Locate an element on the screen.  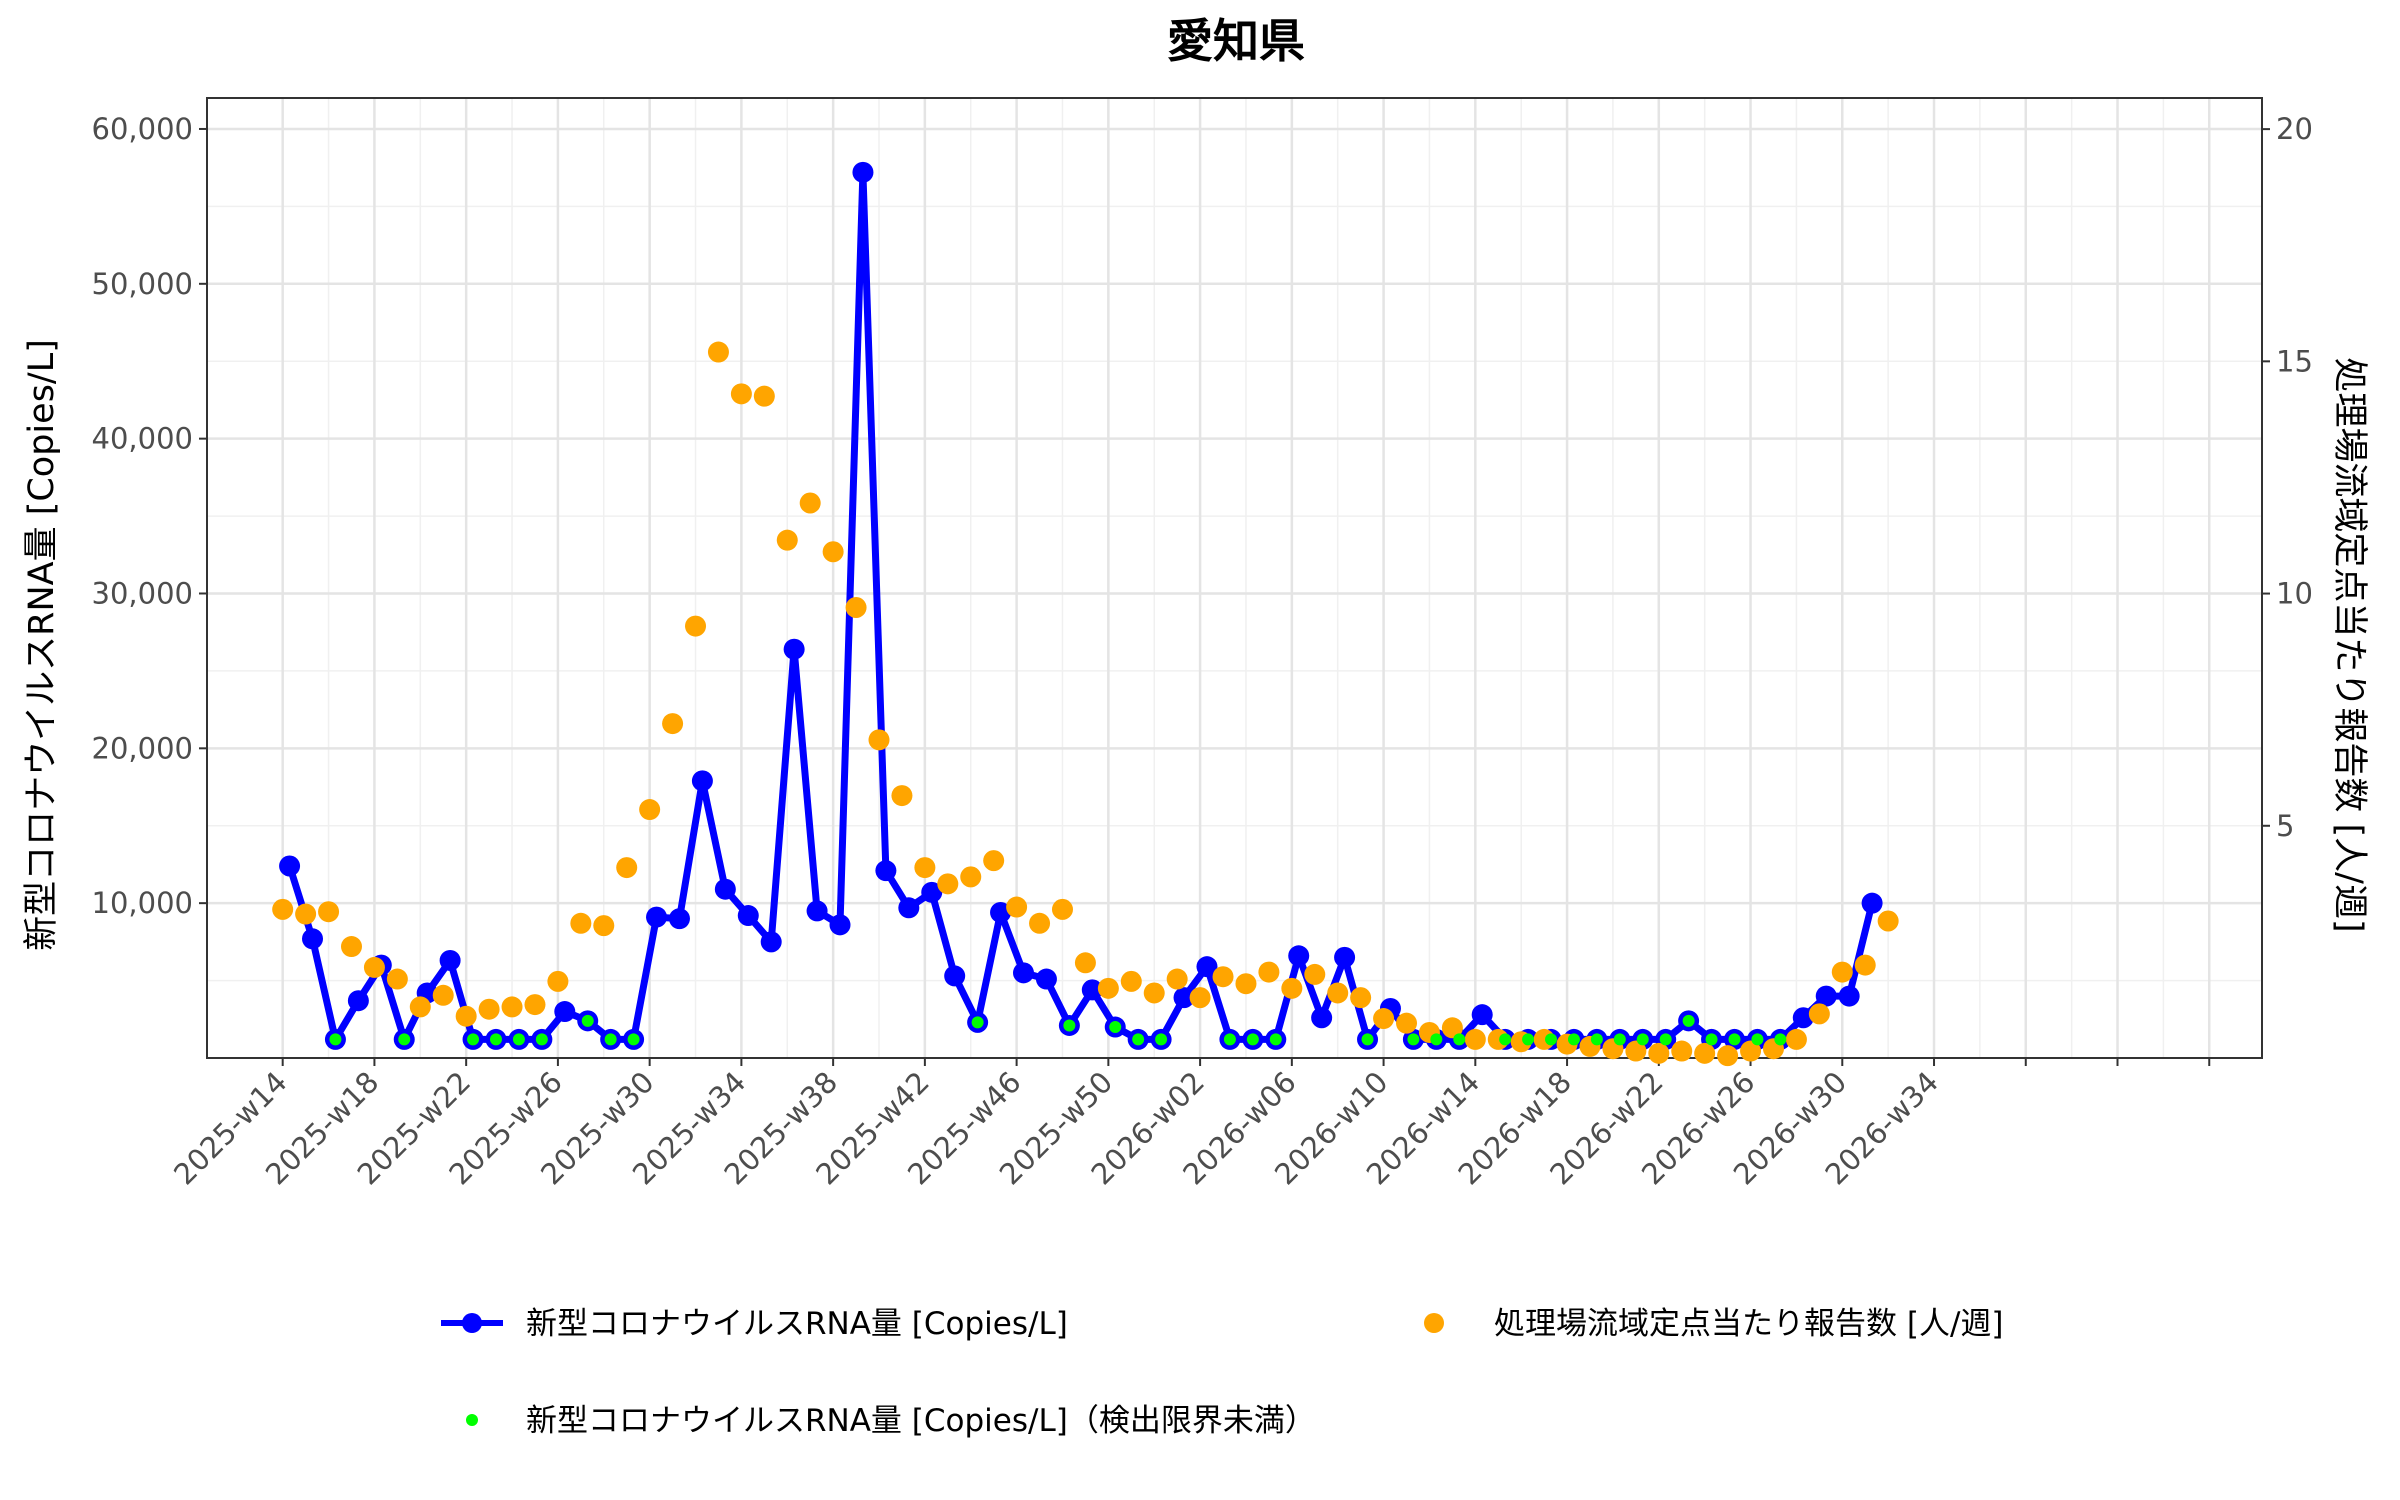
y-axis-right-title: 処理場流域定点当たり報告数 [人/週] is located at coordinates (2349, 644).